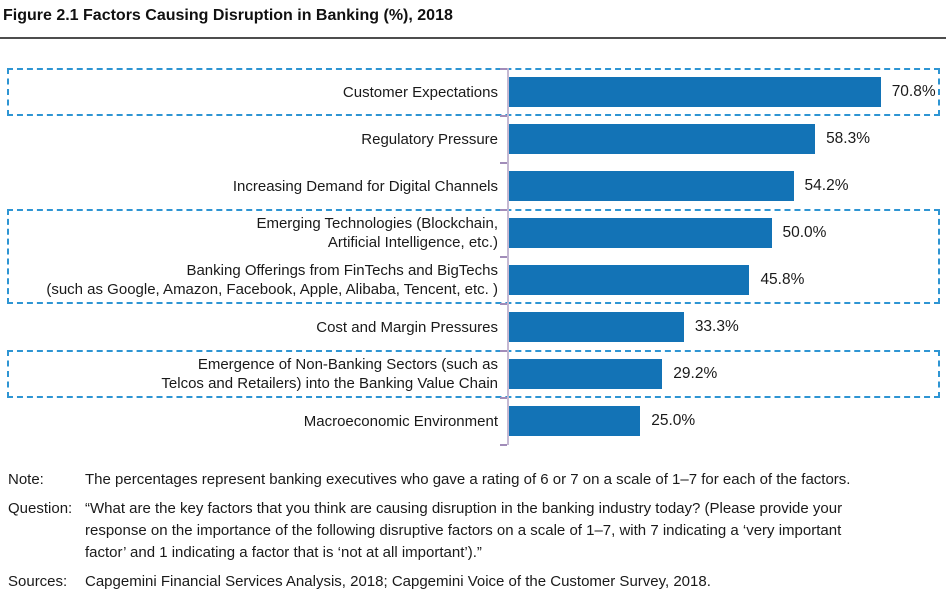  I want to click on category-label: Macroeconomic Environment, so click(400, 421).